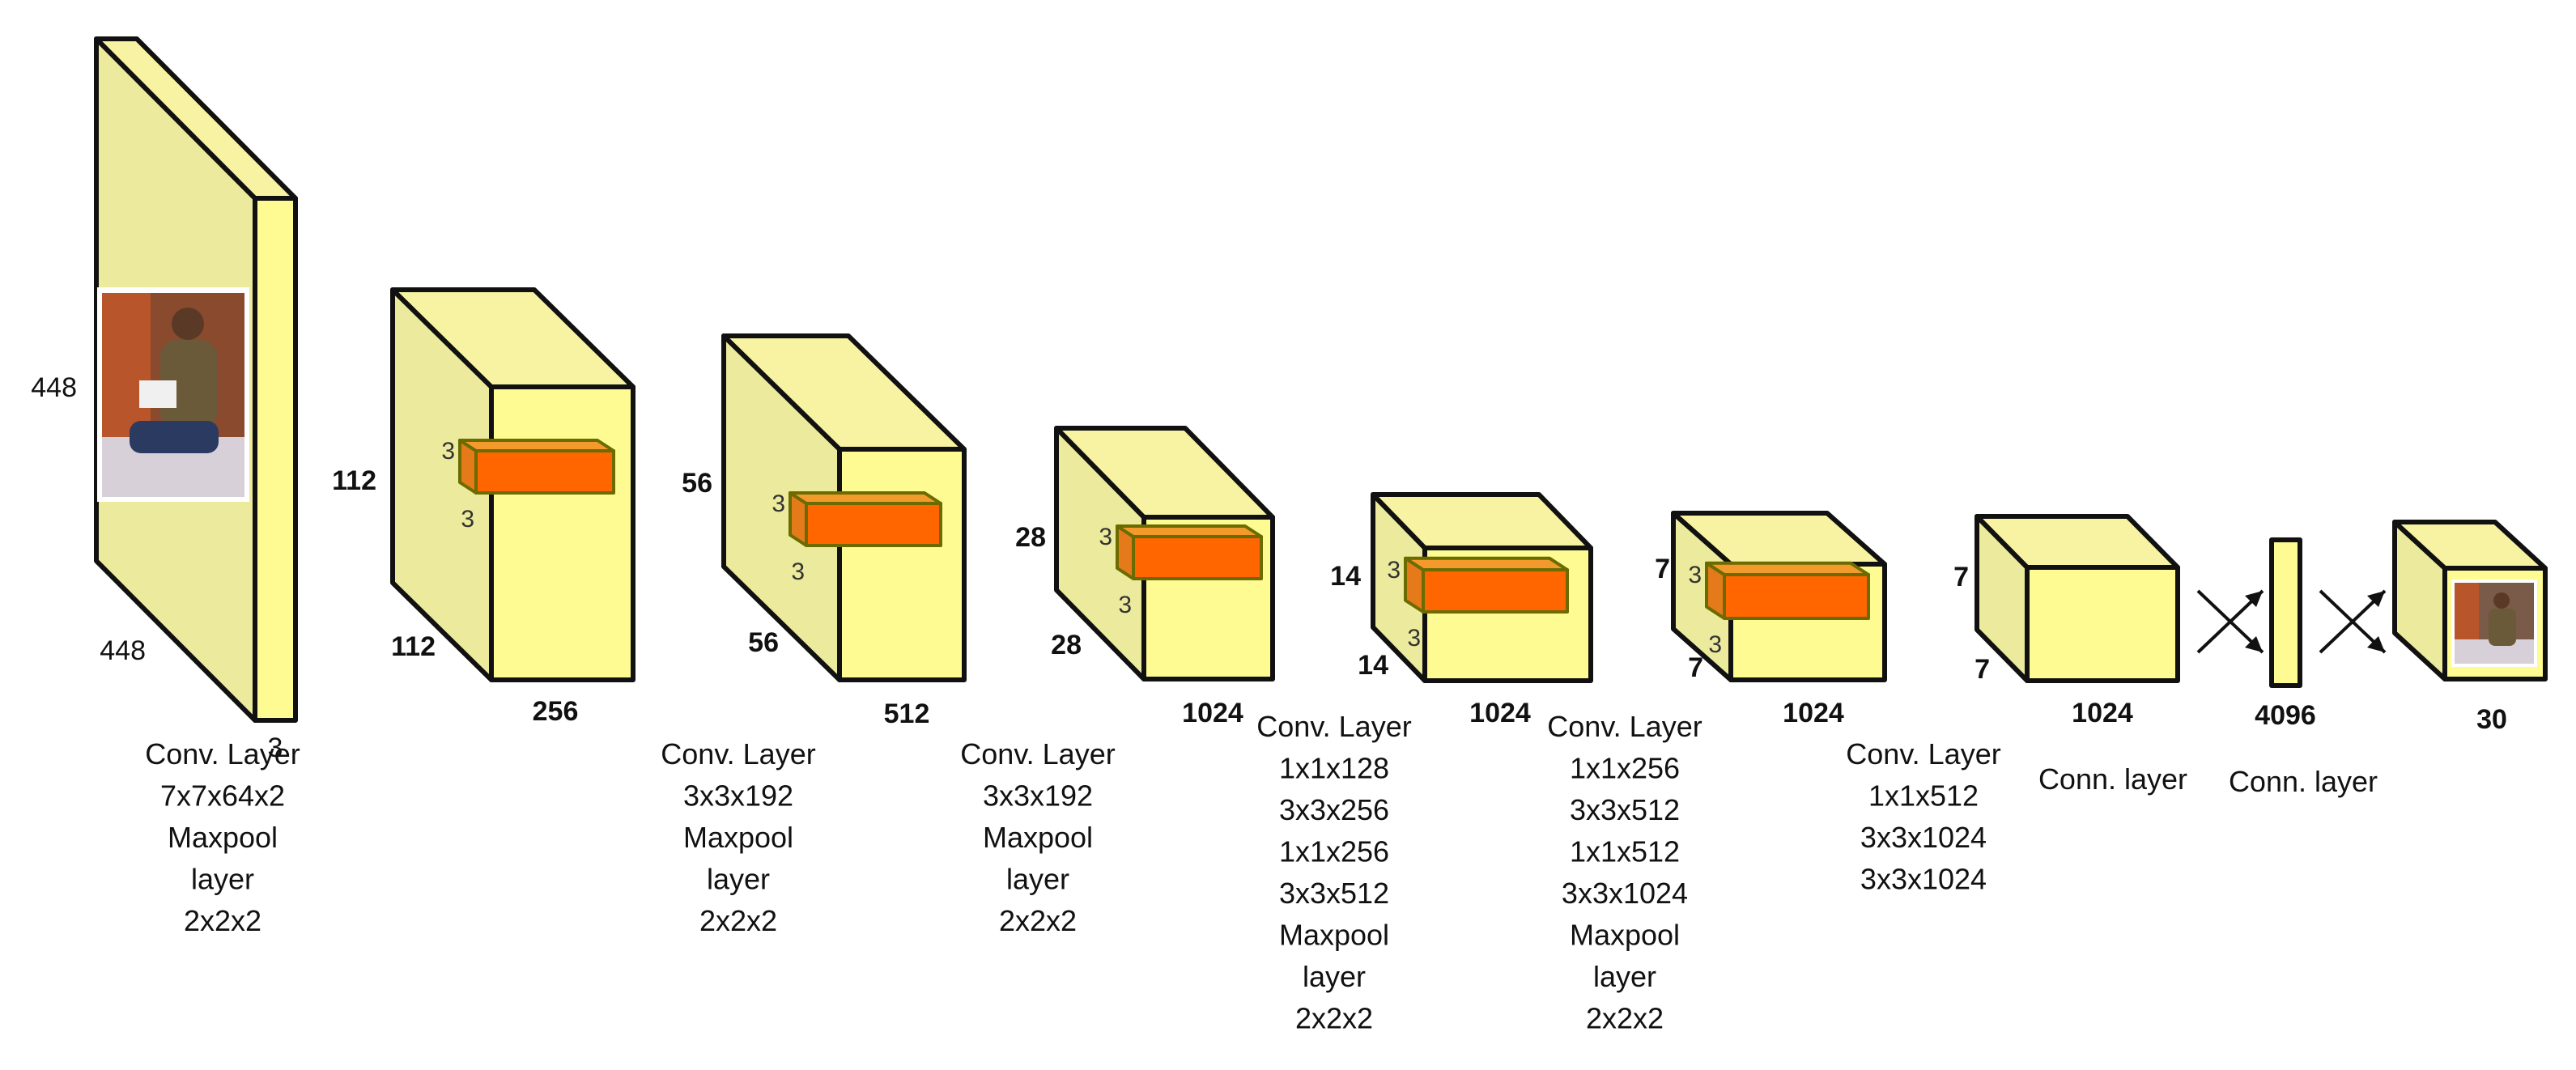  I want to click on input-height-label: 448, so click(54, 387).